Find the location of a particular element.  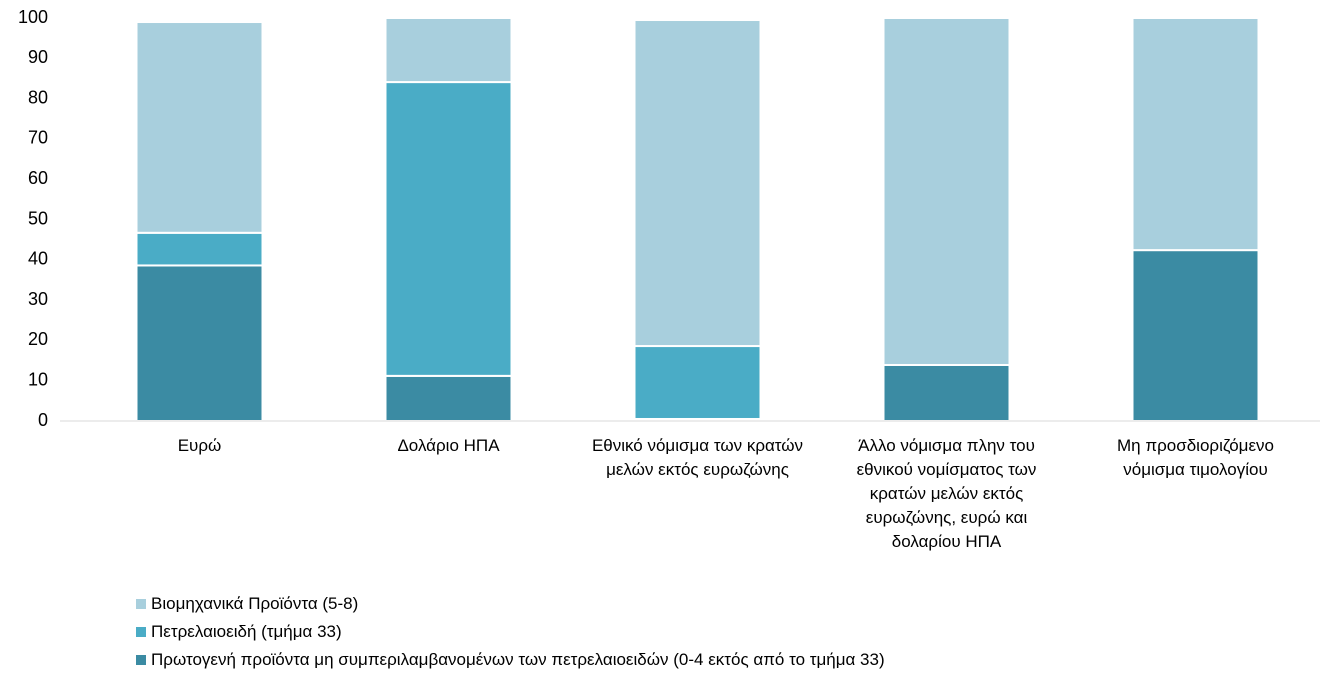

legend-label: Πετρελαιοειδή (τμήμα 33) is located at coordinates (246, 631).